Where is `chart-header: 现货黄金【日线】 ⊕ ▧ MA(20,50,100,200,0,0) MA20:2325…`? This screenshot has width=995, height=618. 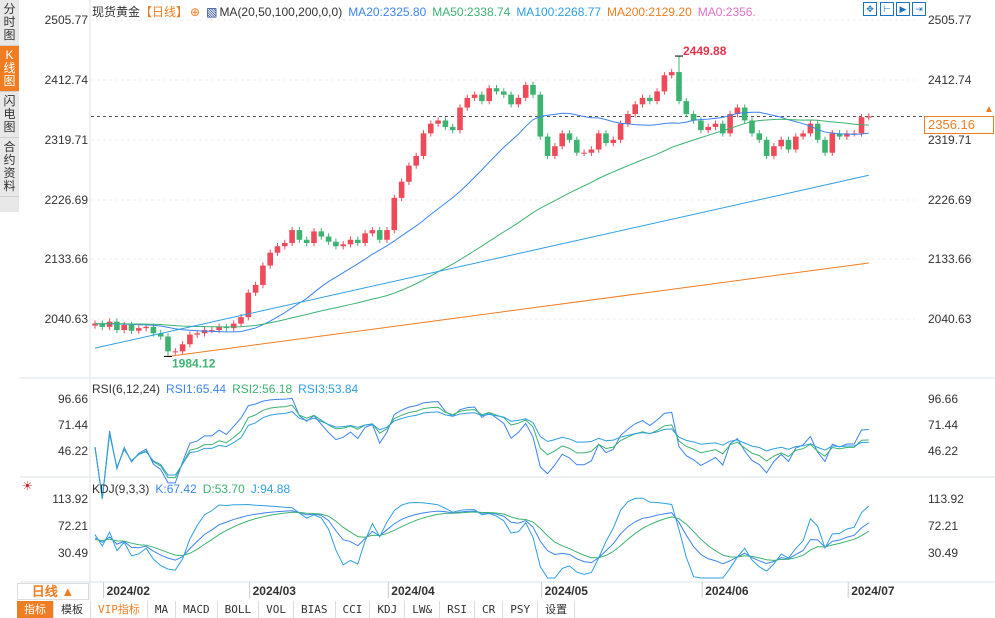 chart-header: 现货黄金【日线】 ⊕ ▧ MA(20,50,100,200,0,0) MA20:2325… is located at coordinates (427, 11).